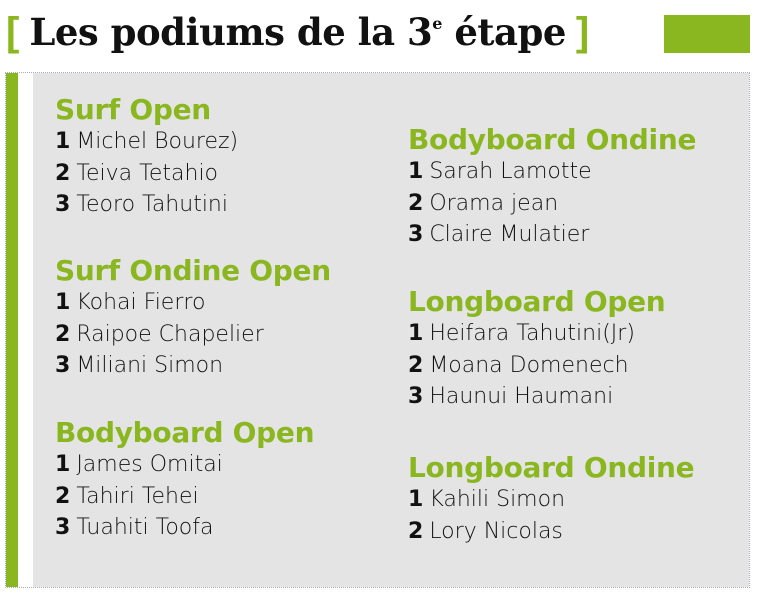 This screenshot has width=760, height=611. What do you see at coordinates (150, 366) in the screenshot?
I see `athlete-name: Miliani Simon` at bounding box center [150, 366].